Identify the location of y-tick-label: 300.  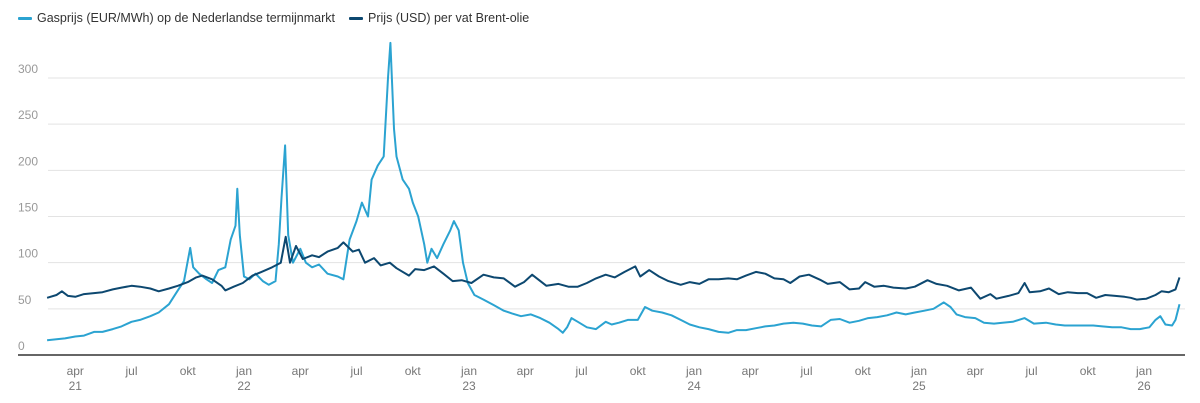
(28, 69).